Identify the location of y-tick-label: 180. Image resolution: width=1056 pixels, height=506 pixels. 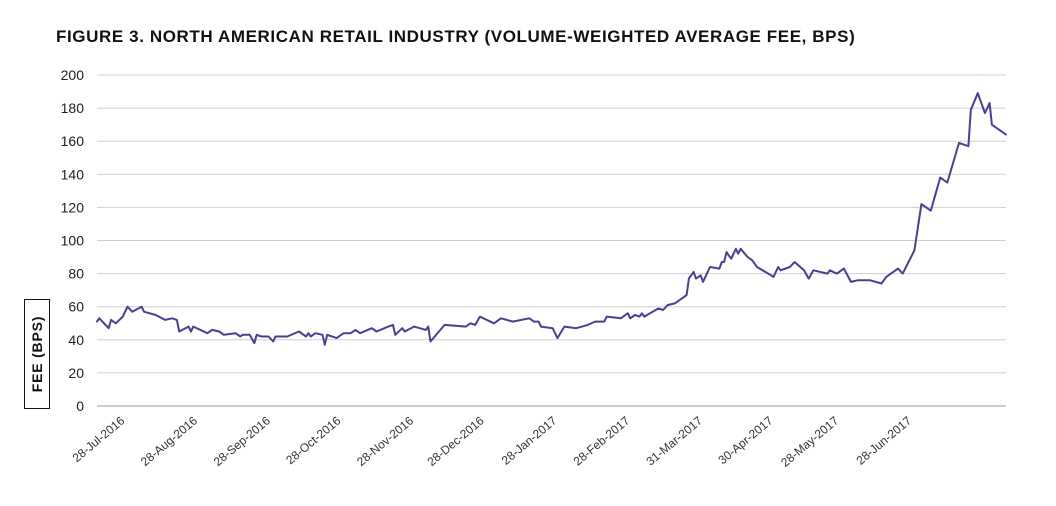
(73, 108).